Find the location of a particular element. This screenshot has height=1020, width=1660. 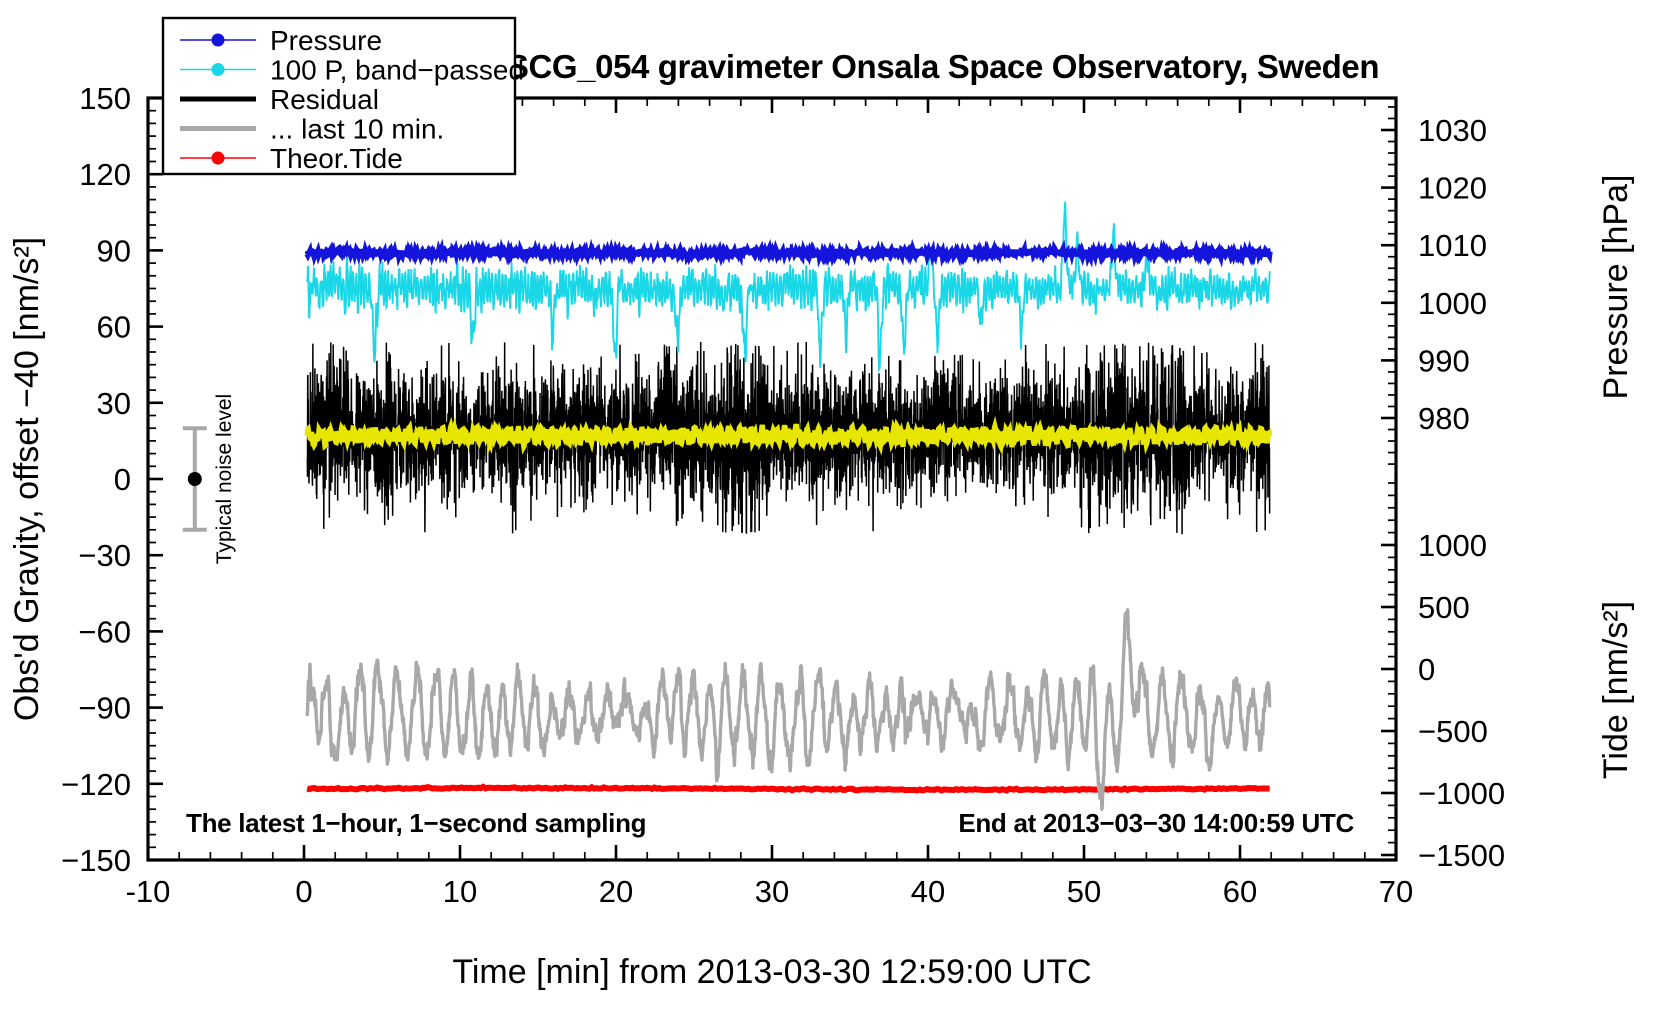

x-tick-label: 0 is located at coordinates (303, 891).